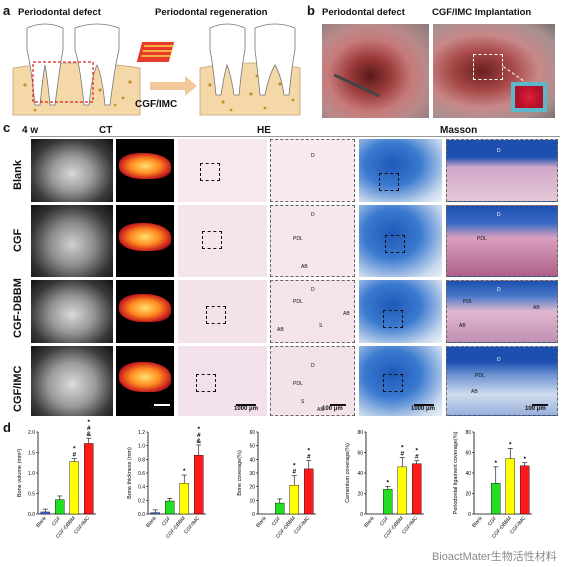  I want to click on y-tick-label: 10, so click(252, 501).